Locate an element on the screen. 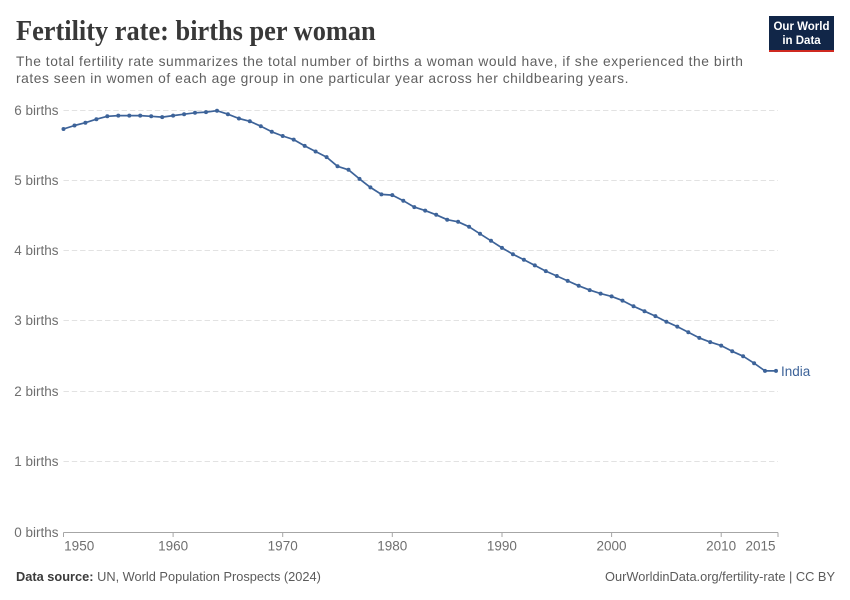 The height and width of the screenshot is (600, 850). svg-text: 1990 is located at coordinates (502, 546).